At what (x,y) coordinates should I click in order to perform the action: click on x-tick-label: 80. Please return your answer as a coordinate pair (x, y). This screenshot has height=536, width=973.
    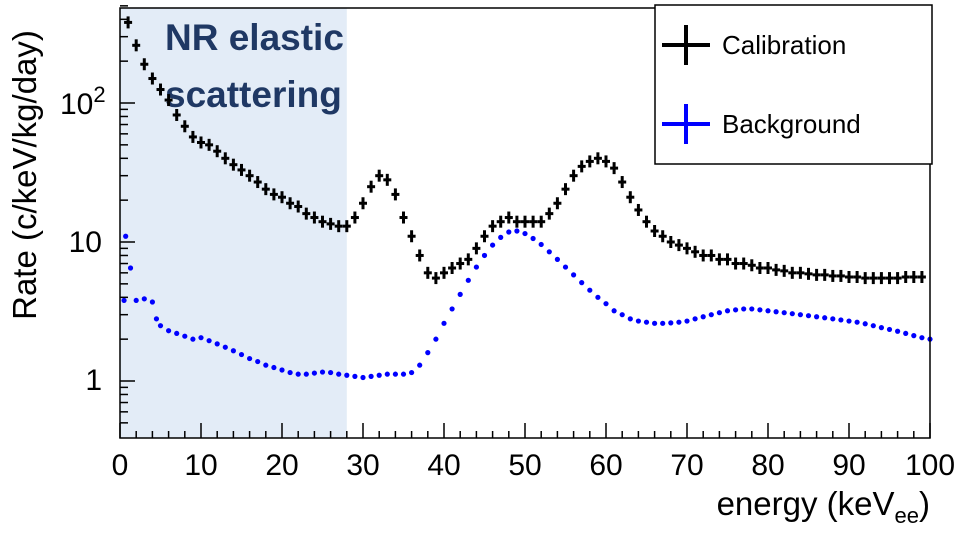
    Looking at the image, I should click on (767, 465).